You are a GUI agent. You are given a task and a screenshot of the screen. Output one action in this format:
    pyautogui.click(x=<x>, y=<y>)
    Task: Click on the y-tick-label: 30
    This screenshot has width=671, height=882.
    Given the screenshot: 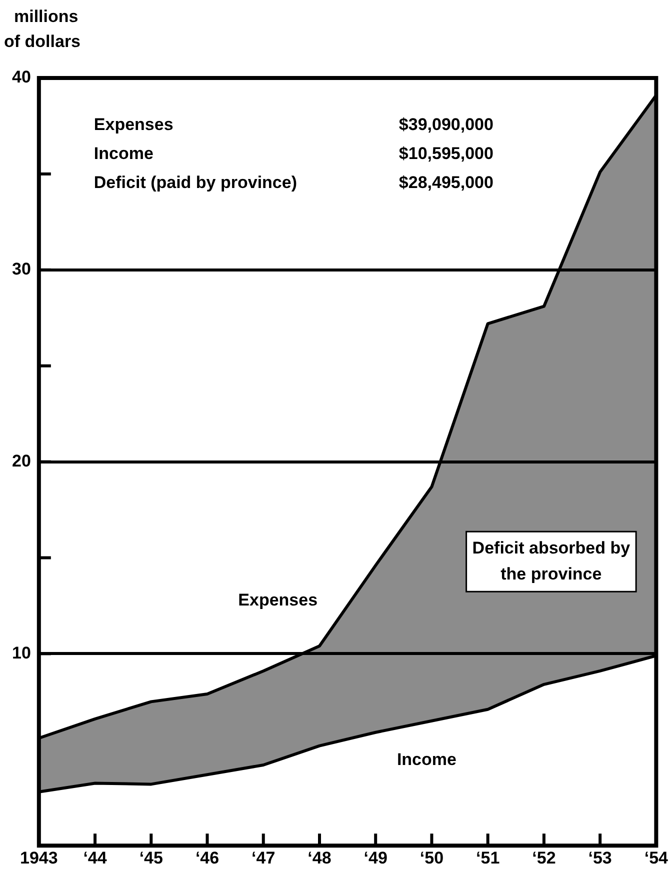 What is the action you would take?
    pyautogui.click(x=21, y=269)
    